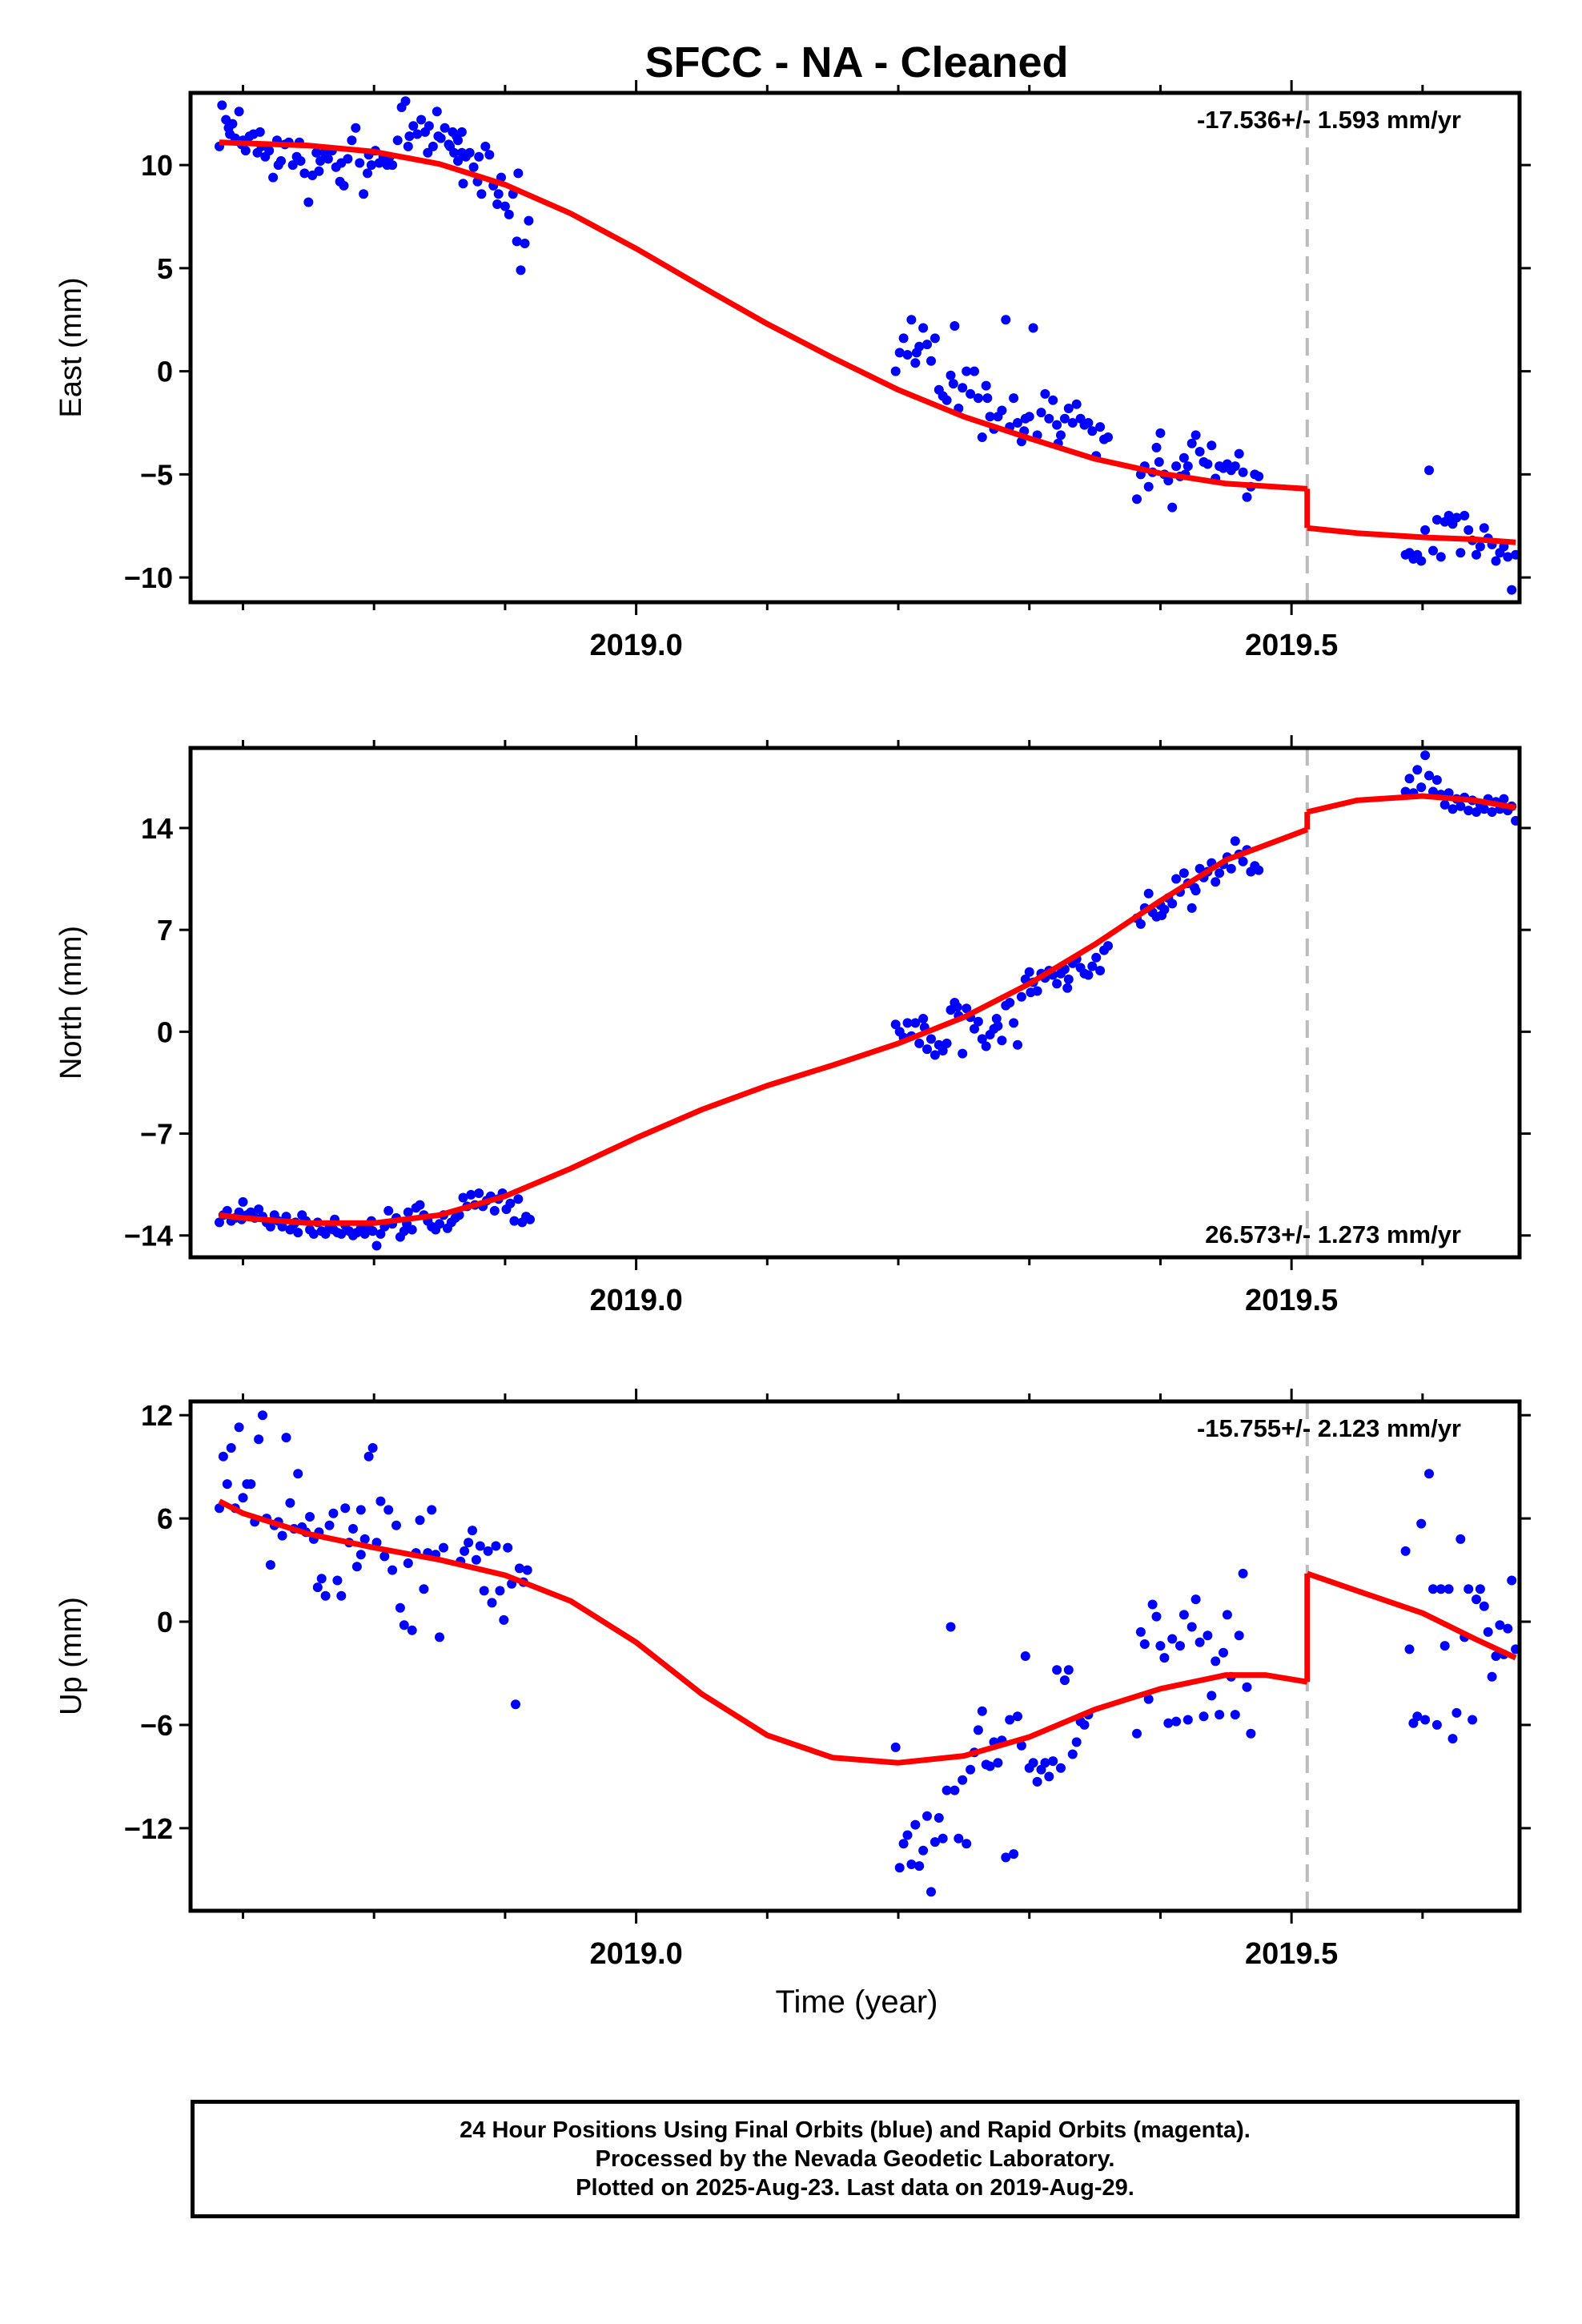 Image resolution: width=1582 pixels, height=2324 pixels. Describe the element at coordinates (156, 1726) in the screenshot. I see `up-ytick-label: −6` at that location.